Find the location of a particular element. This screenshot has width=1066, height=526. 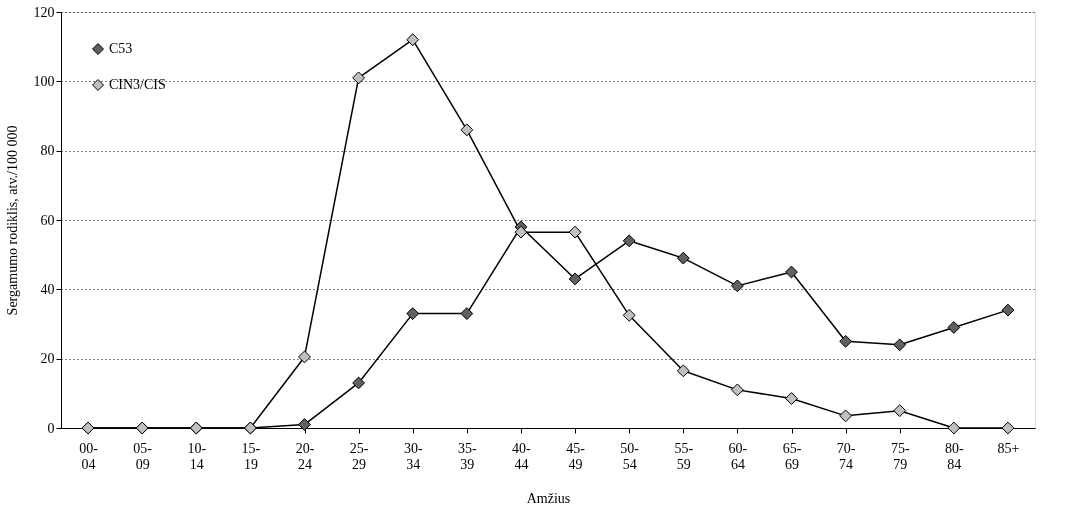

y-tick-label: 0 is located at coordinates (51, 428).